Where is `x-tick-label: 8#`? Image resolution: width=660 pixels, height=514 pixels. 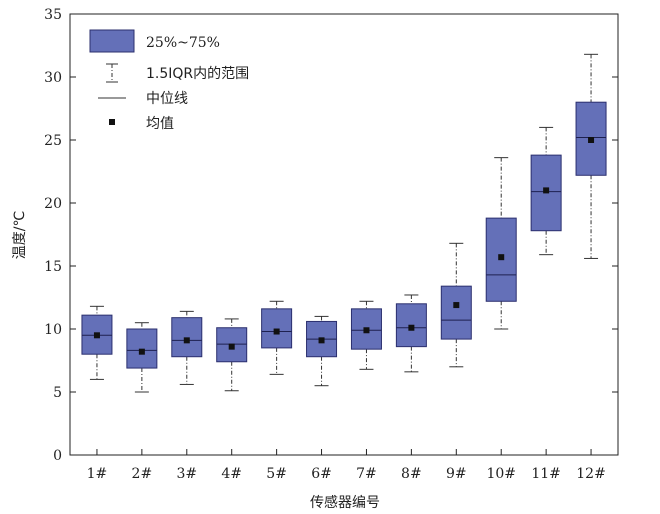 x-tick-label: 8# is located at coordinates (411, 474).